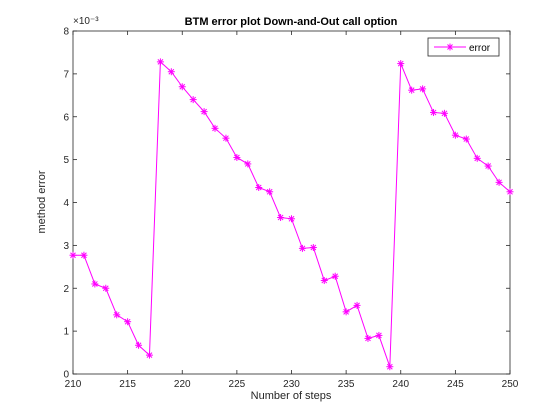  I want to click on y-axis-label: method error, so click(42, 201).